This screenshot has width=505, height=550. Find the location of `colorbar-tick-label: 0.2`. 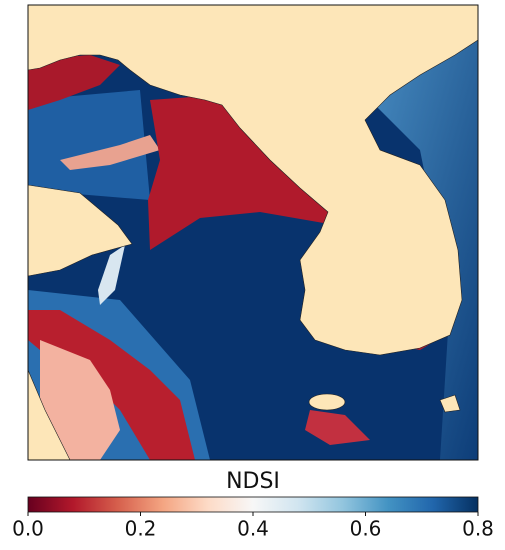

colorbar-tick-label: 0.2 is located at coordinates (141, 529).